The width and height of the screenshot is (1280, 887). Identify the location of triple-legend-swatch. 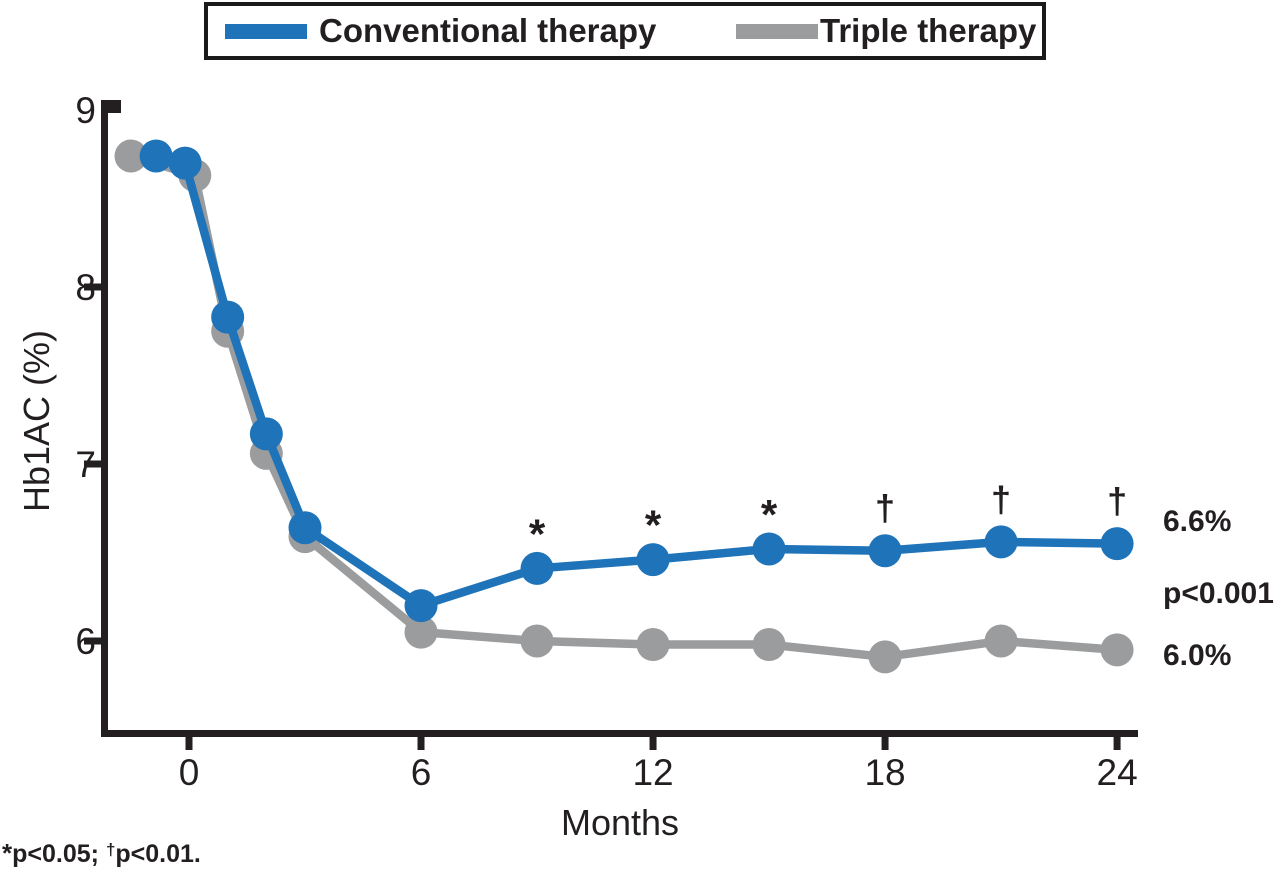
(777, 31).